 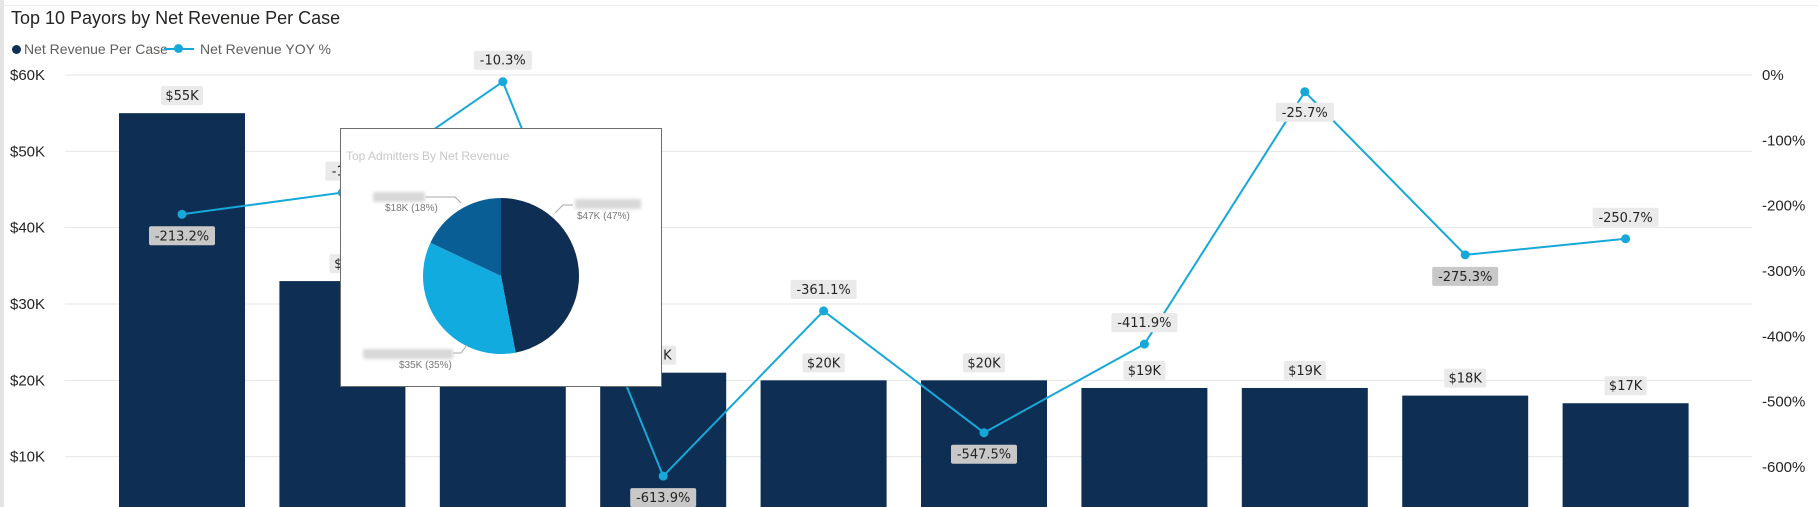 What do you see at coordinates (16, 49) in the screenshot?
I see `legend-dot-icon` at bounding box center [16, 49].